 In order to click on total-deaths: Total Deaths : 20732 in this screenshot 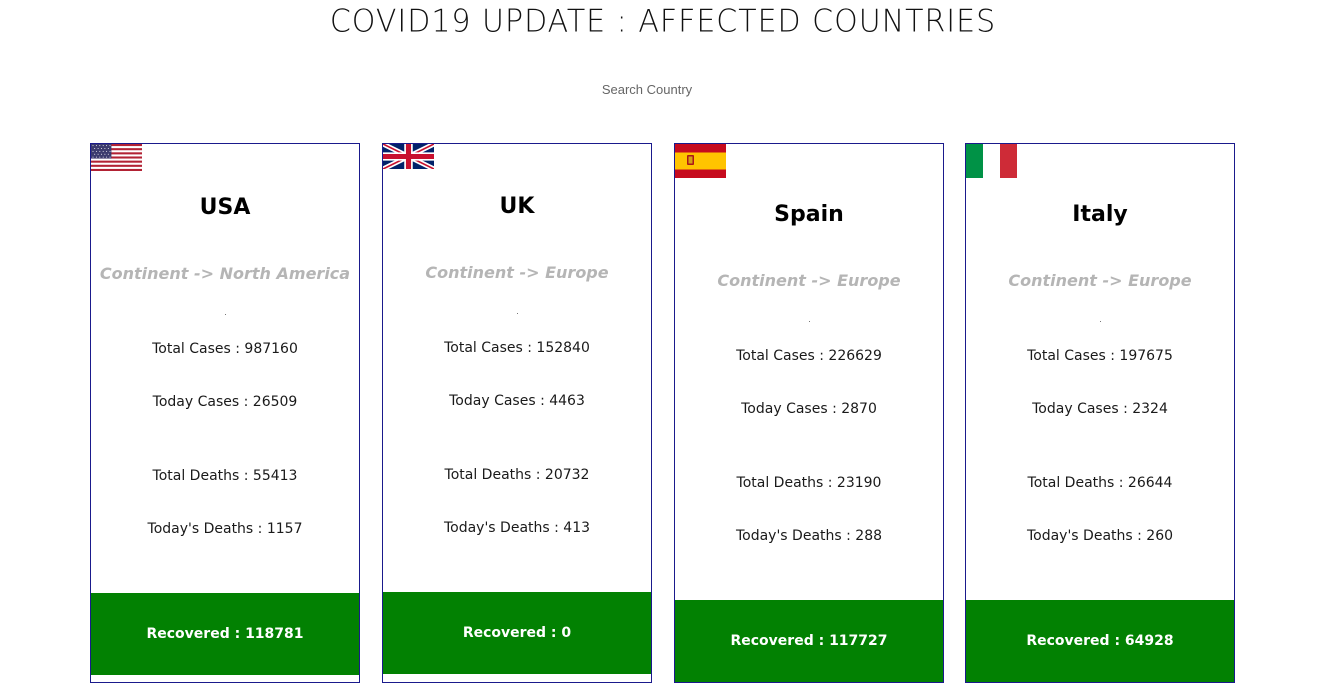, I will do `click(517, 475)`.